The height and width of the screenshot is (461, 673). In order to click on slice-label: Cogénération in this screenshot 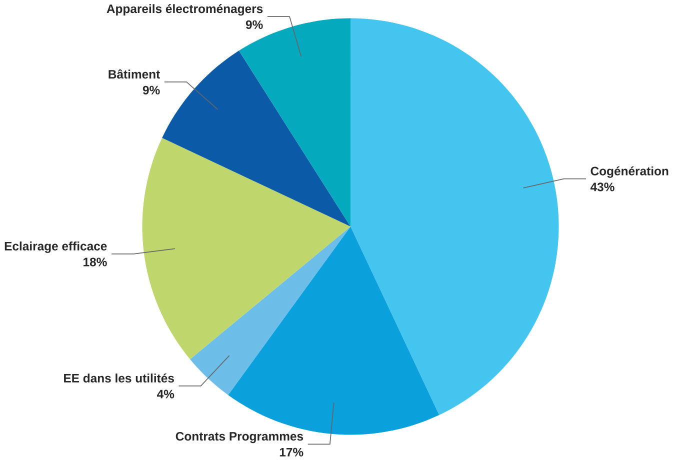, I will do `click(629, 172)`.